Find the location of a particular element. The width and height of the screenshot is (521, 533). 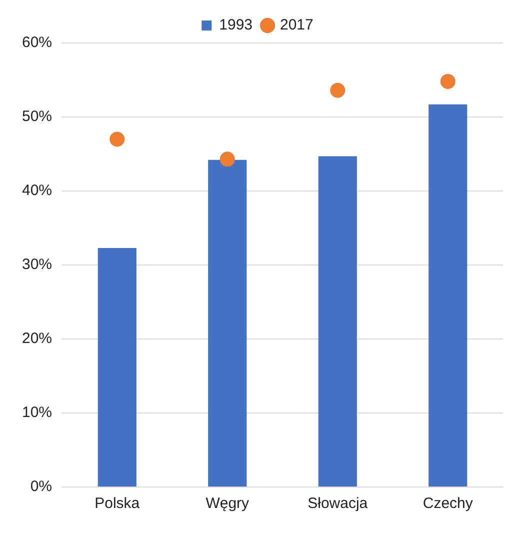

legend-label: 2017 is located at coordinates (297, 25).